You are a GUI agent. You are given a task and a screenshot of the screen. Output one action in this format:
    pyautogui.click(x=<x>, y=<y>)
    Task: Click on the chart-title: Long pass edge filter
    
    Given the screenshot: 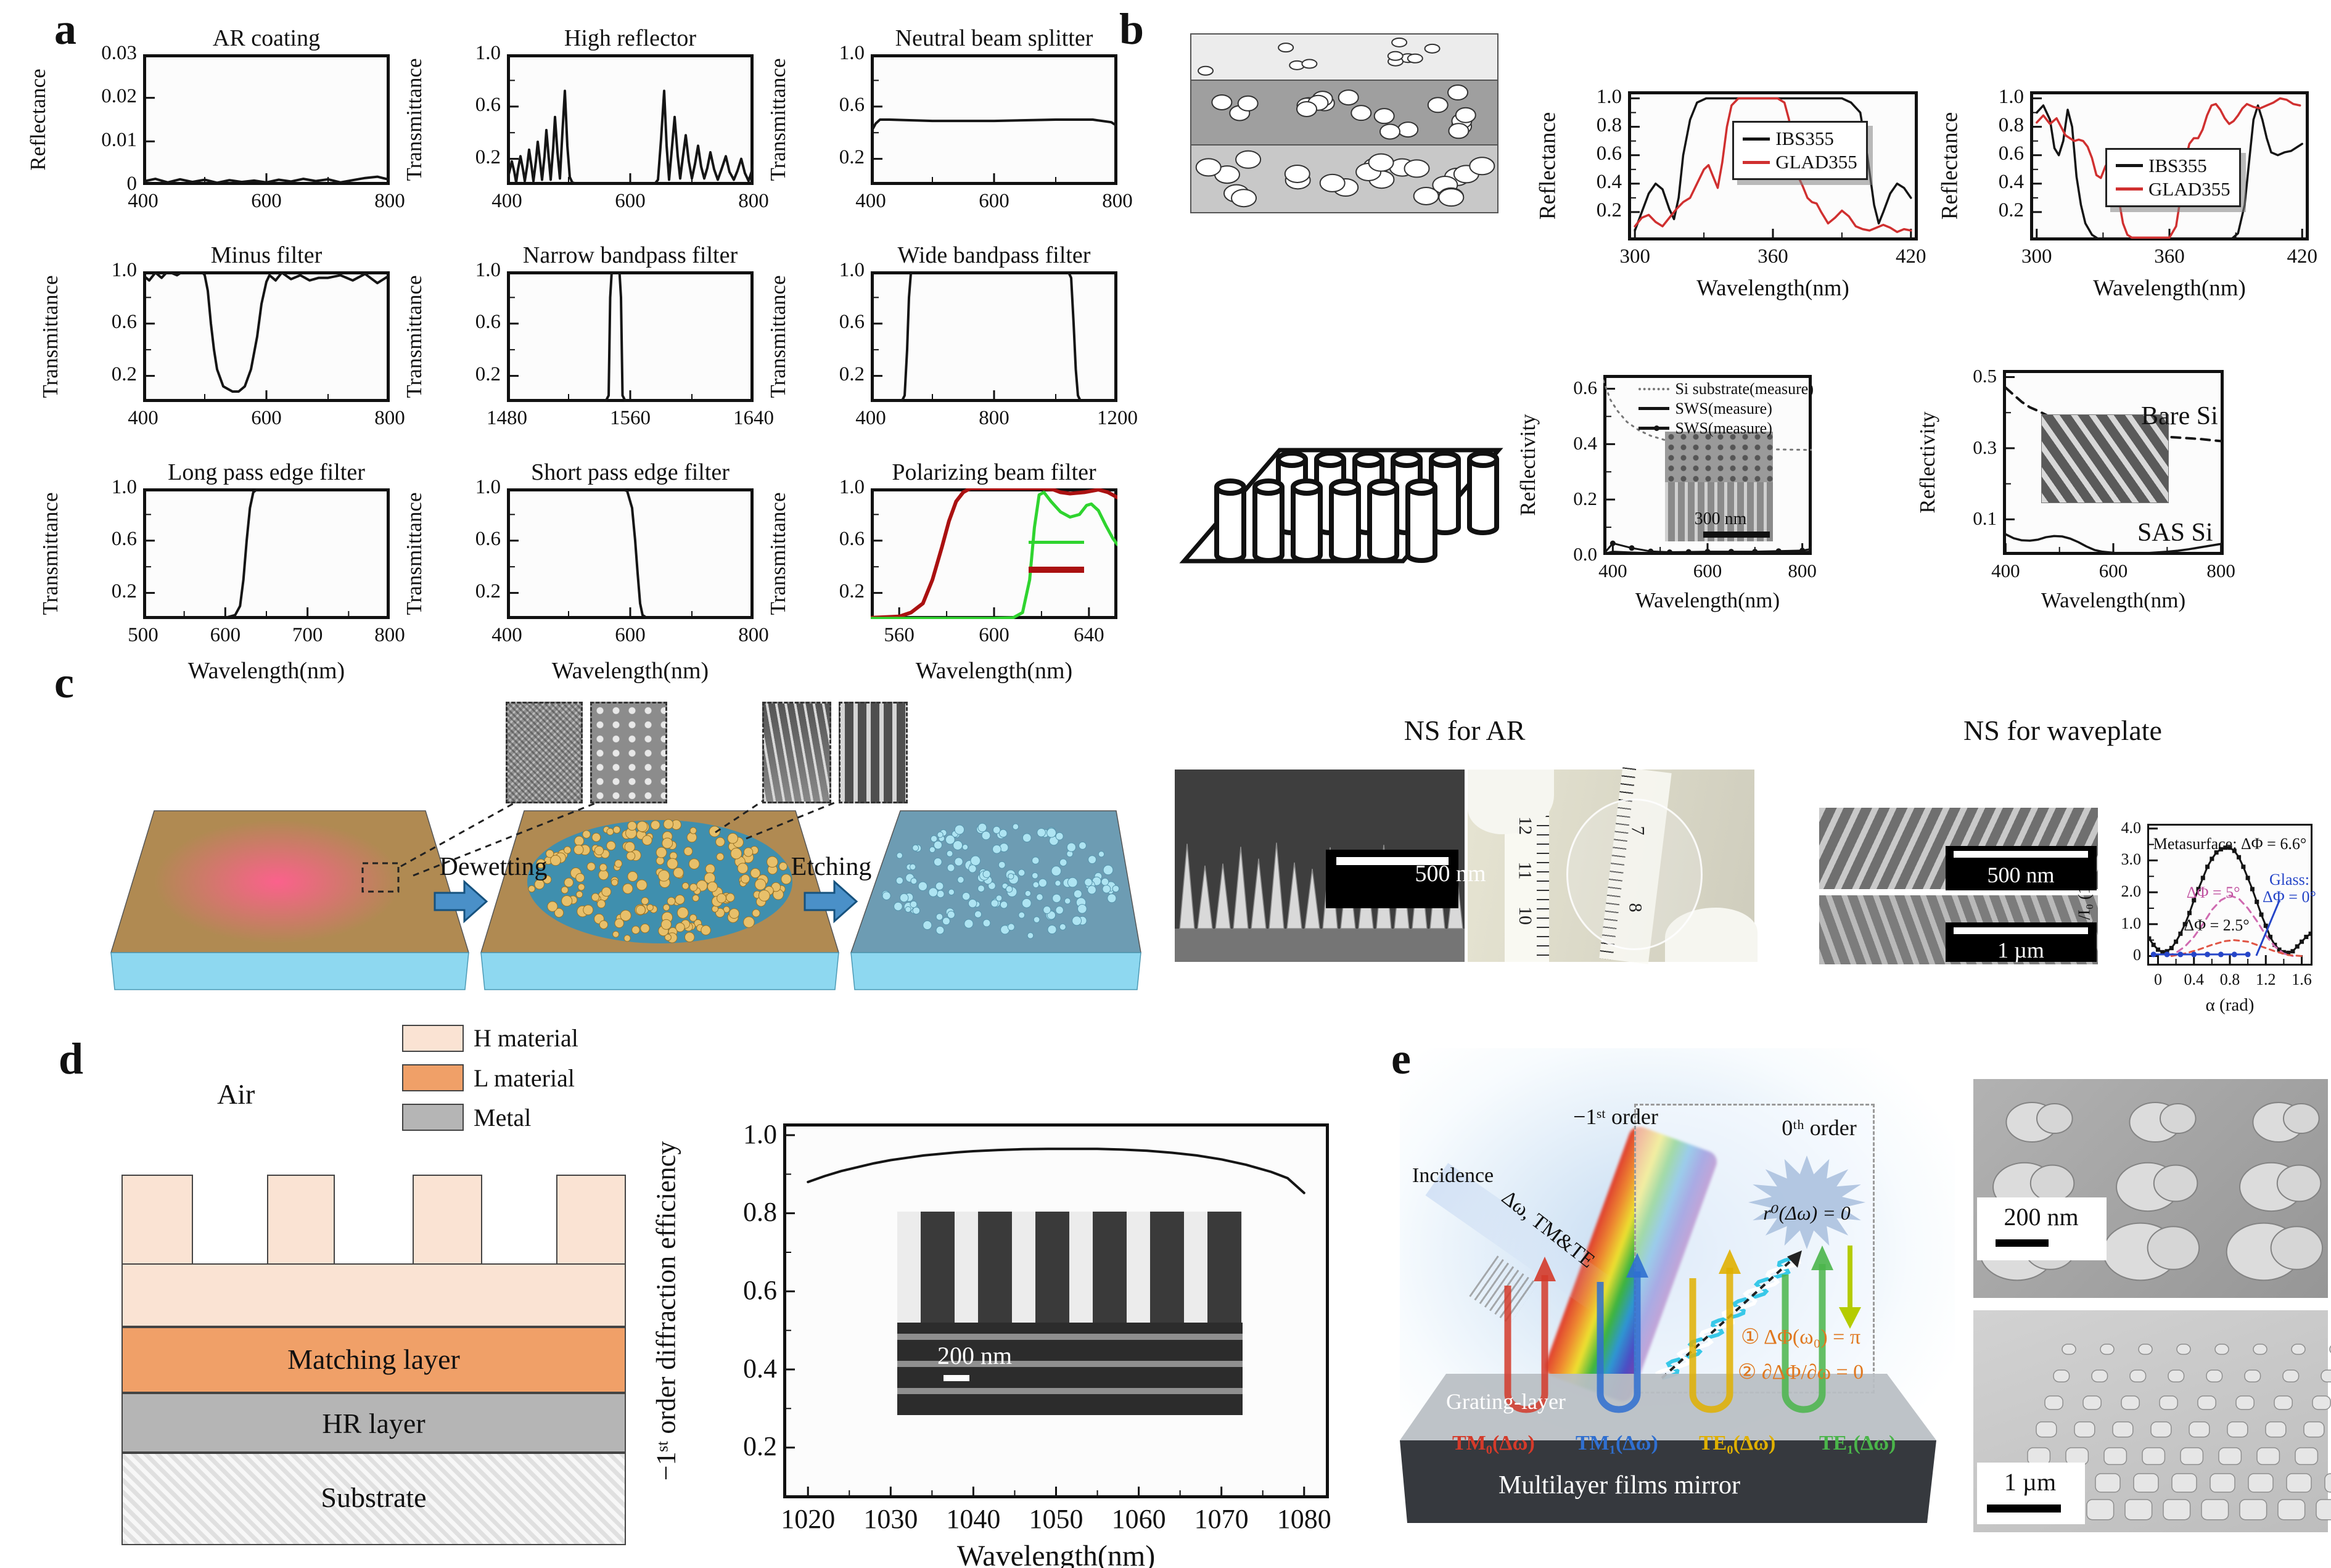 What is the action you would take?
    pyautogui.click(x=267, y=472)
    